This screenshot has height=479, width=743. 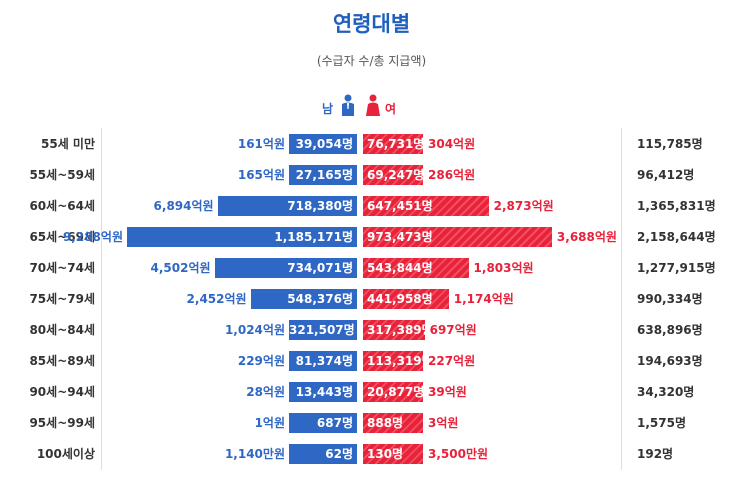 What do you see at coordinates (334, 423) in the screenshot?
I see `male-count-label: 687명` at bounding box center [334, 423].